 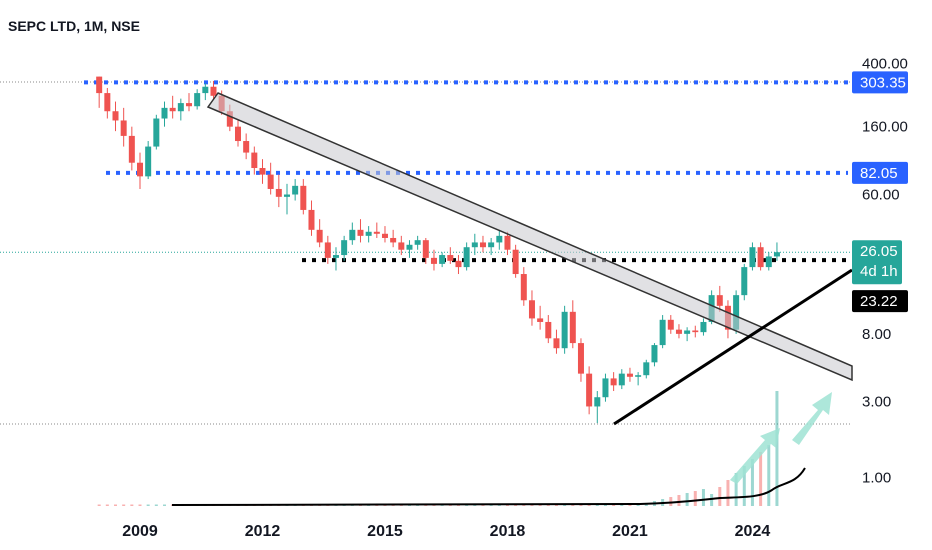 I want to click on y-axis-tick-label: 3.00, so click(x=876, y=402).